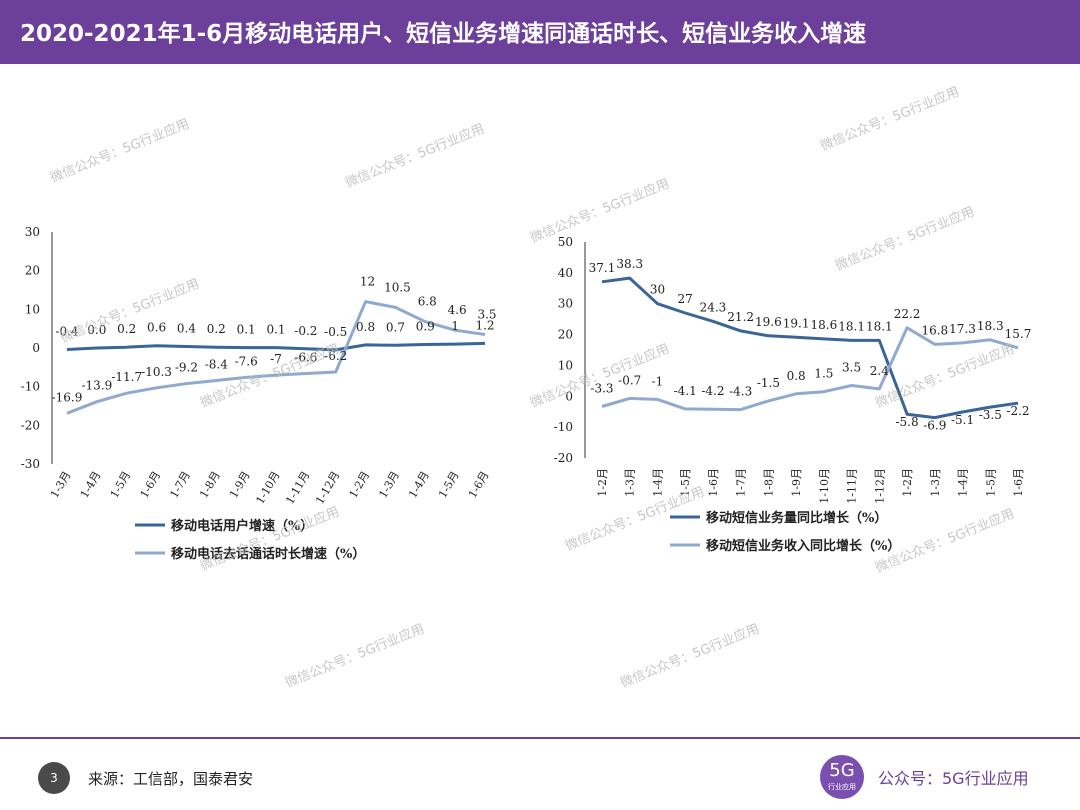 The height and width of the screenshot is (810, 1080). Describe the element at coordinates (246, 361) in the screenshot. I see `data-label: -7.6` at that location.